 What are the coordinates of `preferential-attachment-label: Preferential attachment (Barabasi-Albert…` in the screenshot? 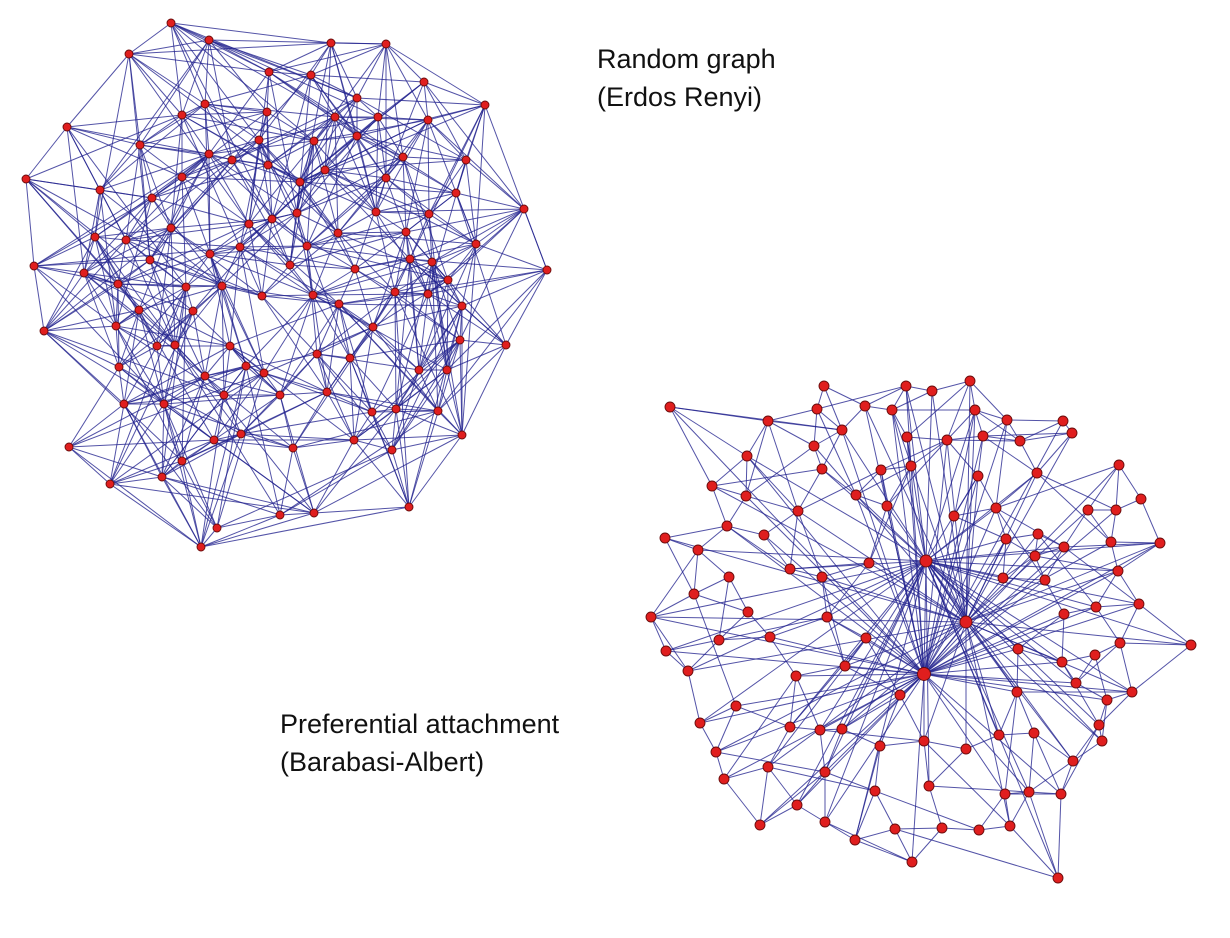 It's located at (419, 743).